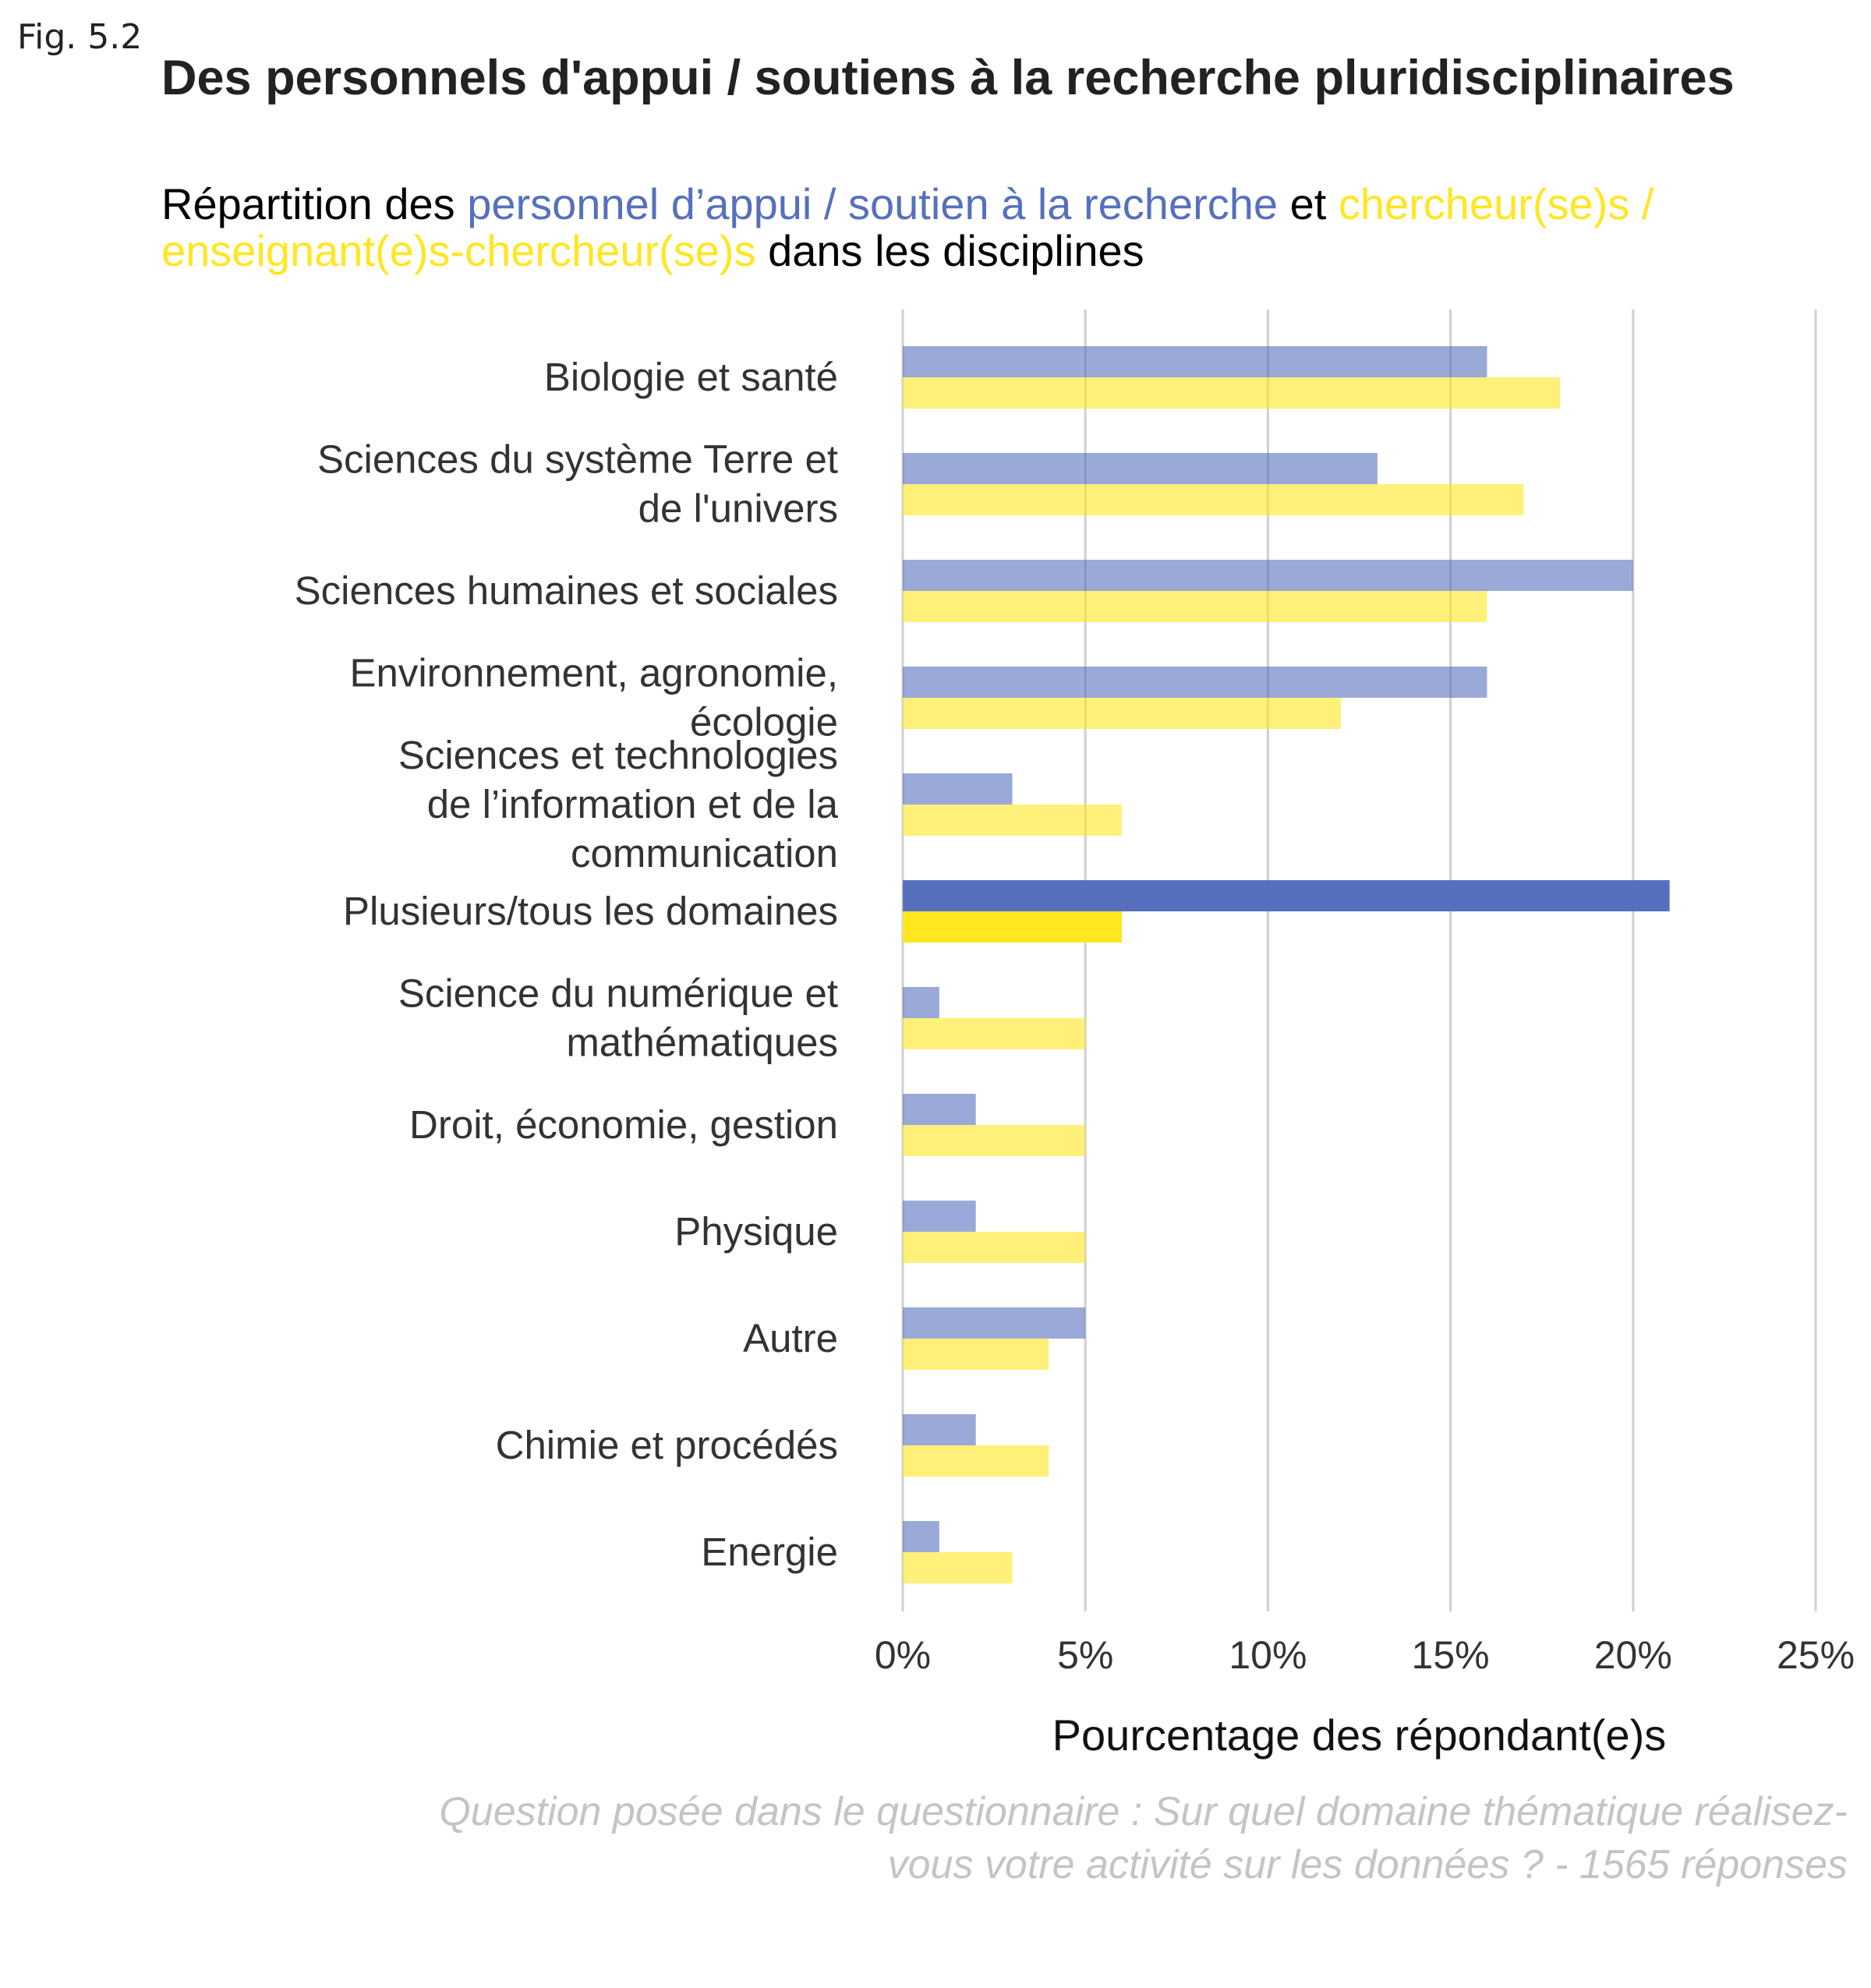  I want to click on subtitle-part1: Répartition des, so click(314, 203).